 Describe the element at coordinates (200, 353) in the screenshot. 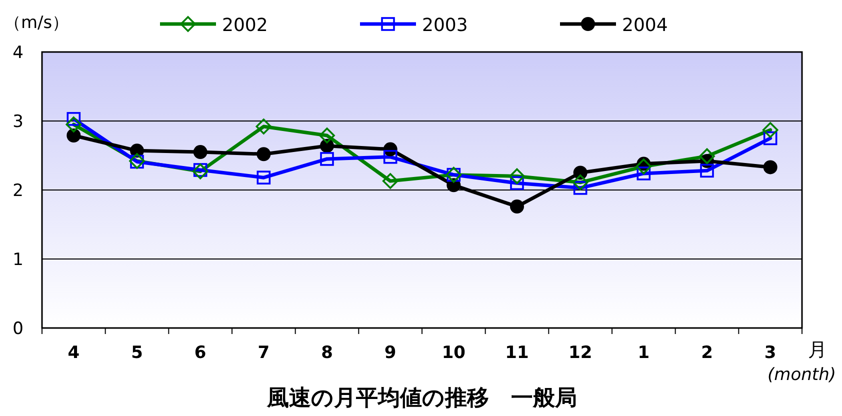

I see `x-tick-label: 6` at that location.